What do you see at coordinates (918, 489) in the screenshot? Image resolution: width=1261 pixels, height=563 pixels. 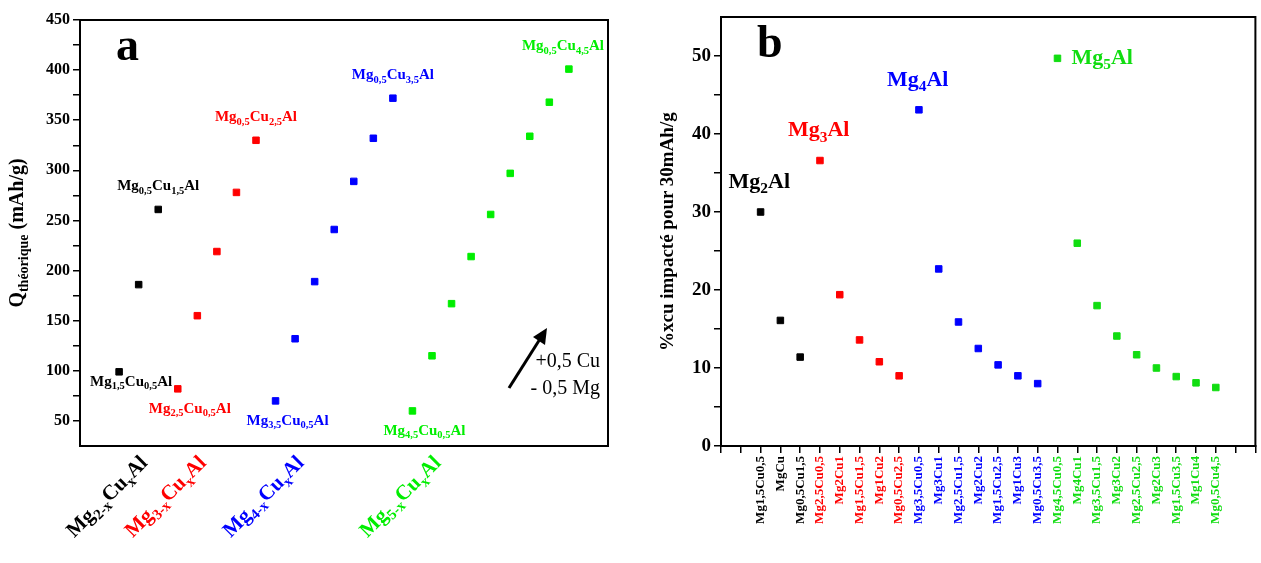 I see `x-tick-label: Mg3,5Cu0,5` at bounding box center [918, 489].